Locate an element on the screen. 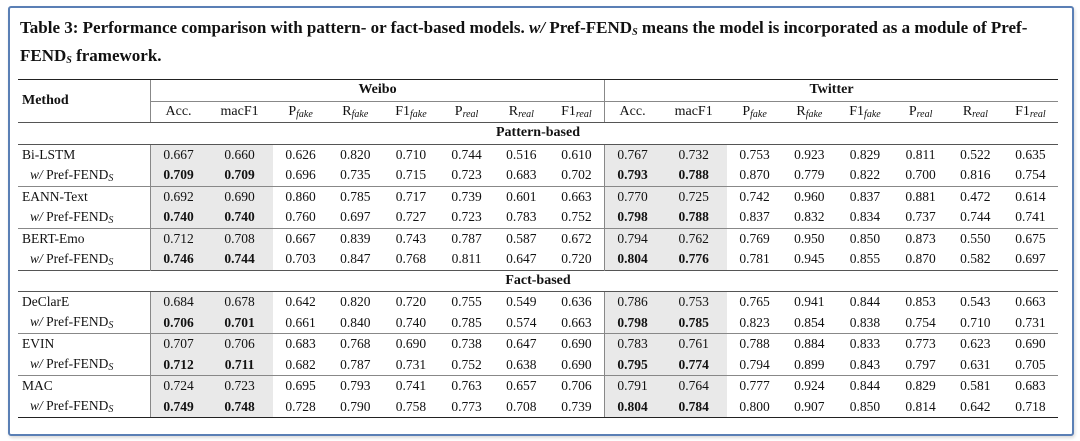 Image resolution: width=1080 pixels, height=441 pixels. weibo-cell: 0.735 is located at coordinates (355, 175).